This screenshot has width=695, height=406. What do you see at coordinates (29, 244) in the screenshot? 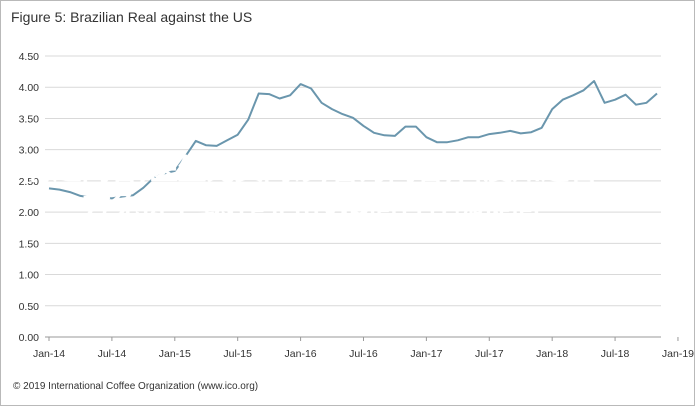
I see `y-tick-label: 1.50` at bounding box center [29, 244].